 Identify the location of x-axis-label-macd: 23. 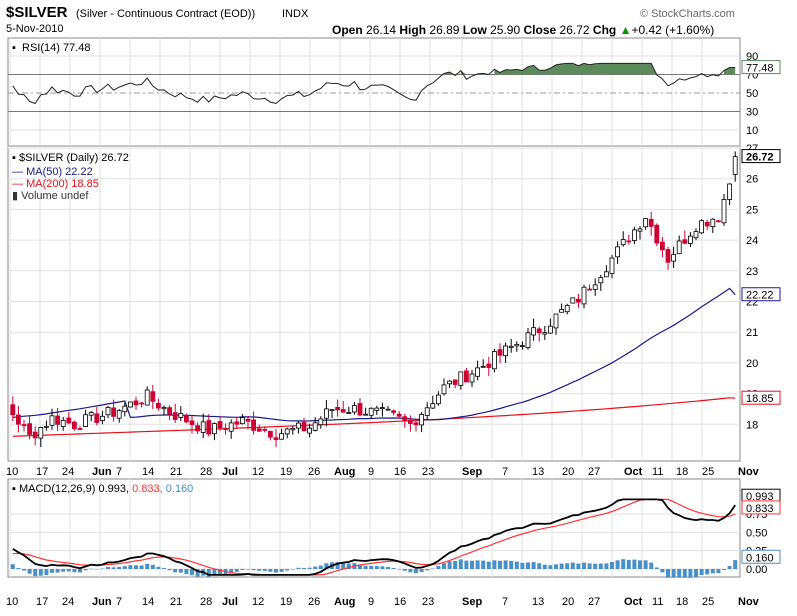
(428, 602).